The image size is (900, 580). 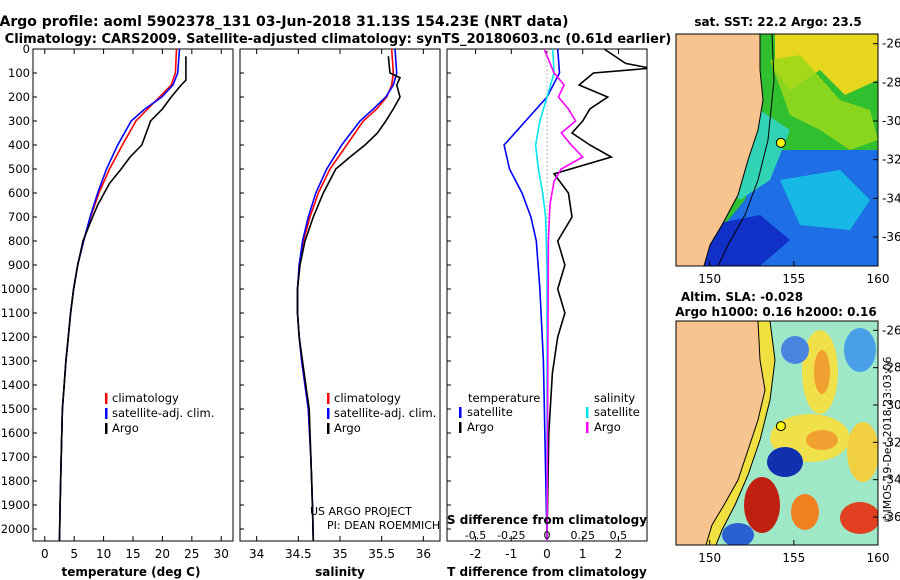 I want to click on series-temperature-argo, so click(x=596, y=295).